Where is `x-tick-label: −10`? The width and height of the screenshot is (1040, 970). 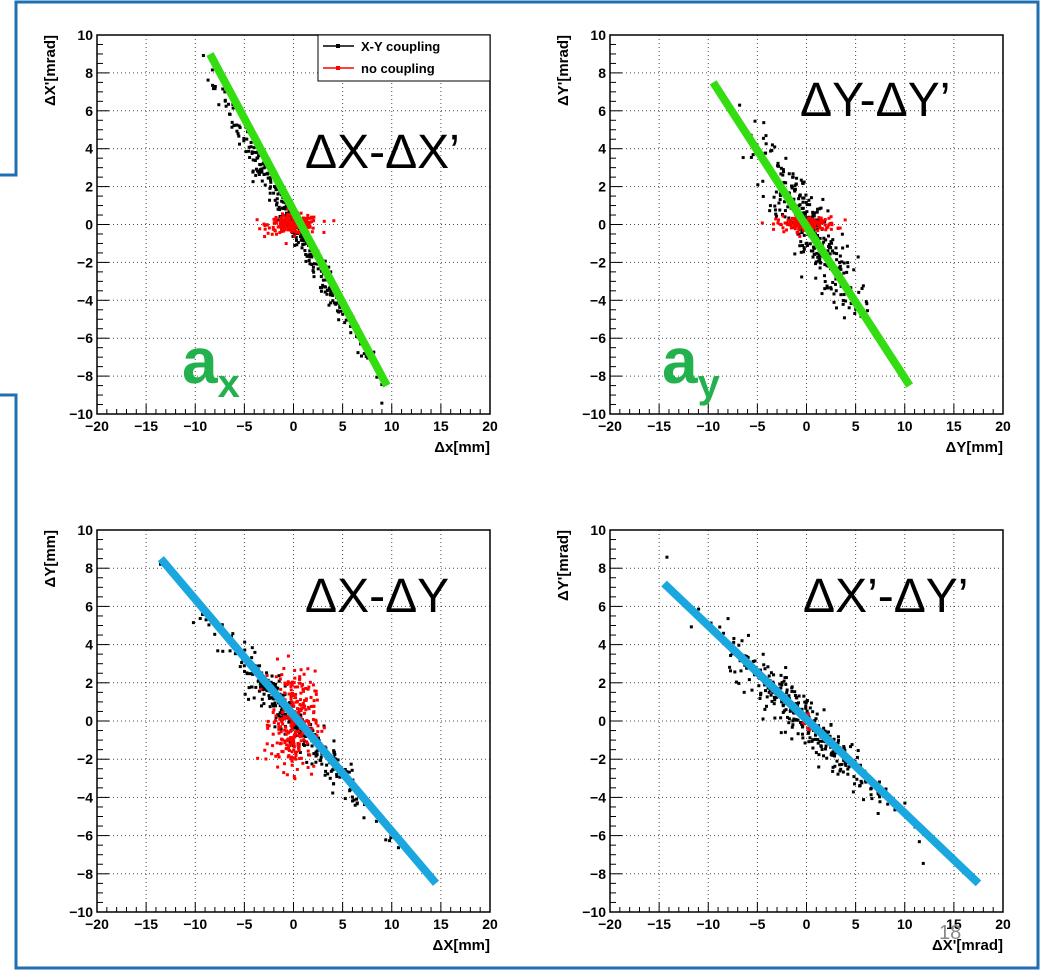
x-tick-label: −10 is located at coordinates (195, 426).